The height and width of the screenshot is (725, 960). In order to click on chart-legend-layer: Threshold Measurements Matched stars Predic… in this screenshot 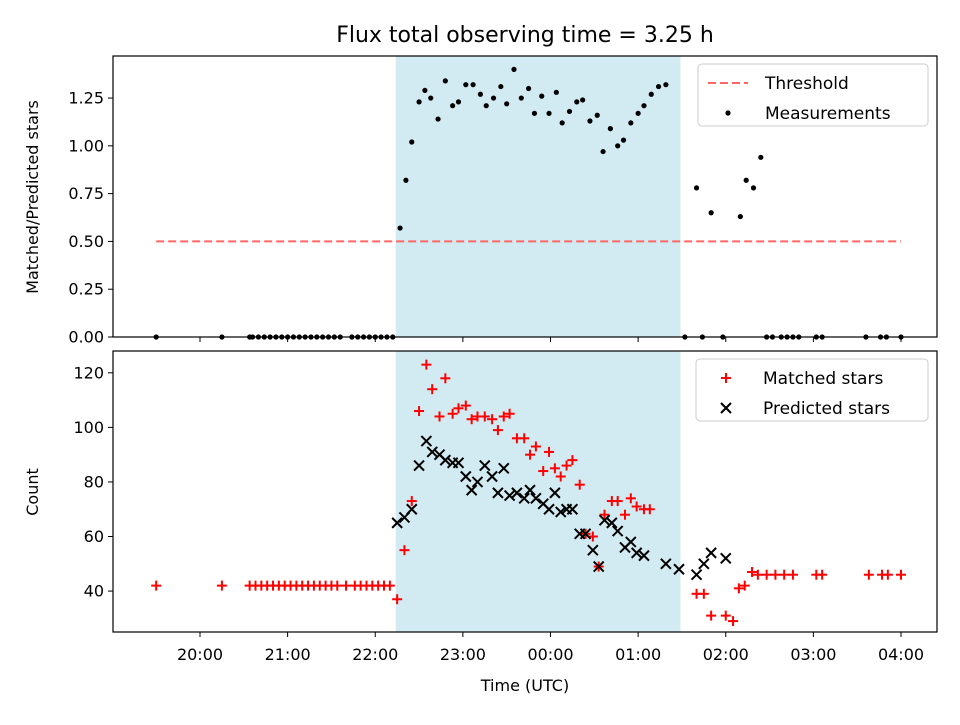, I will do `click(812, 242)`.